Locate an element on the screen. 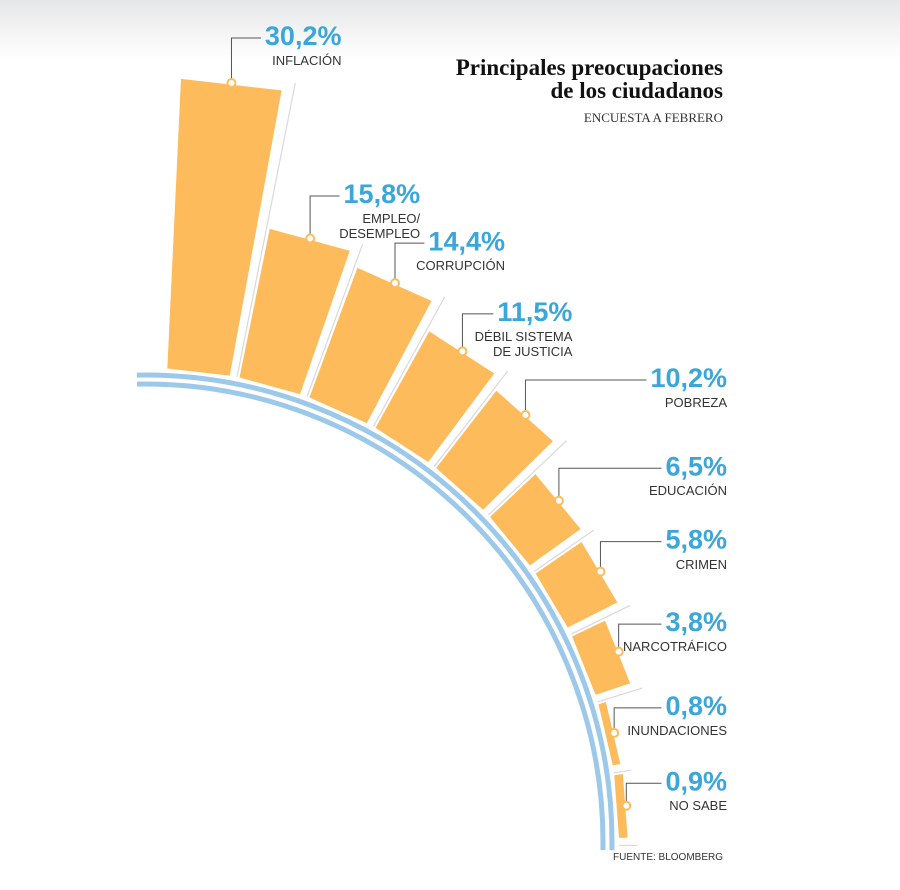  value-label: 5,8% is located at coordinates (696, 540).